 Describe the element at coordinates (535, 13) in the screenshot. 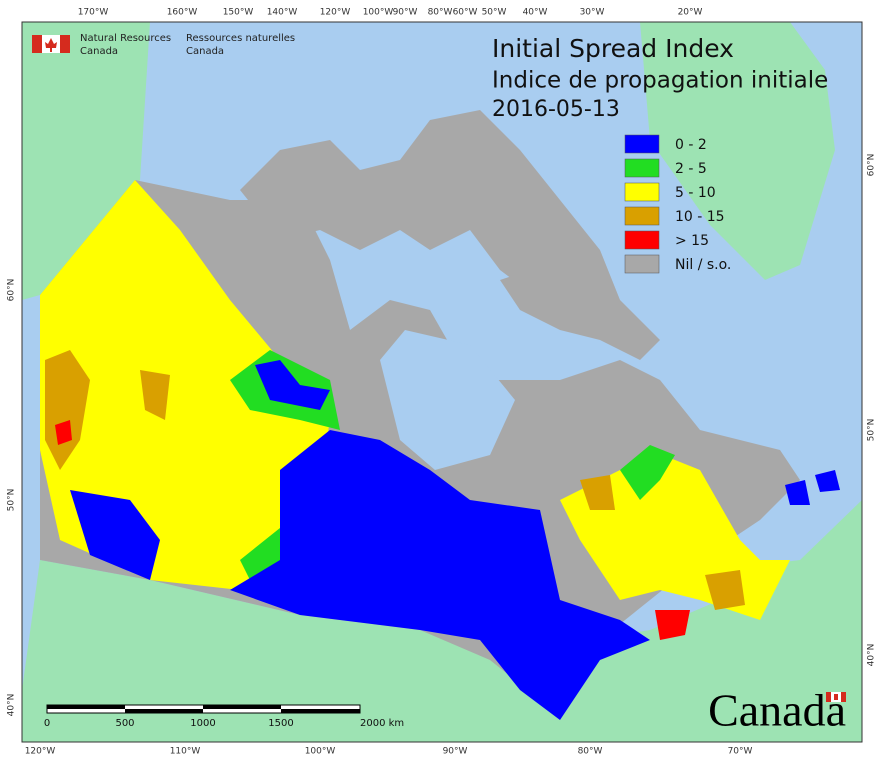

I see `longitude-label: 40°W` at that location.